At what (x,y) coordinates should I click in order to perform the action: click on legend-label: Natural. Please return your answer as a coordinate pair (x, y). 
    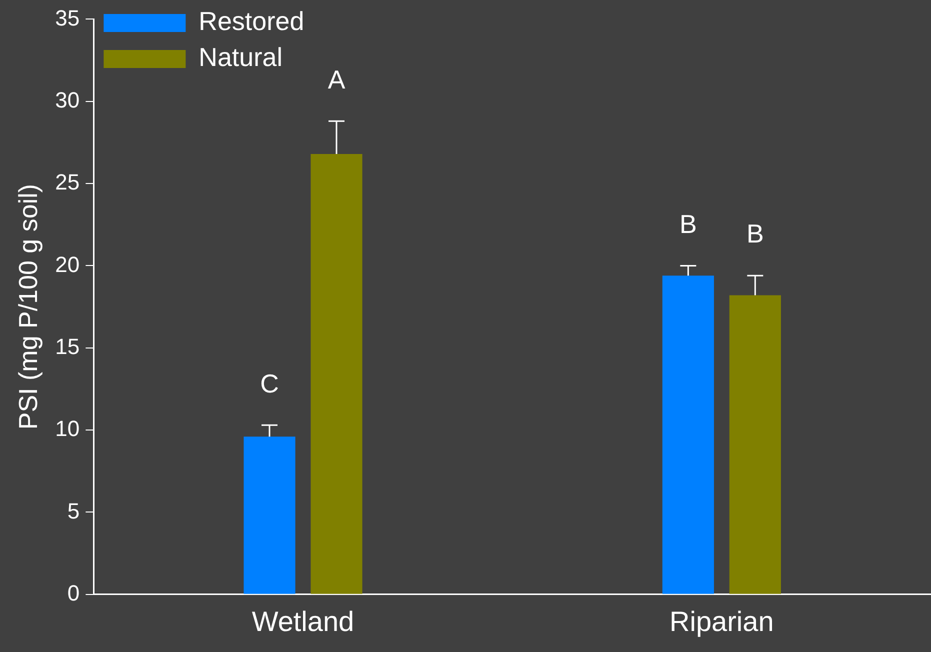
    Looking at the image, I should click on (240, 57).